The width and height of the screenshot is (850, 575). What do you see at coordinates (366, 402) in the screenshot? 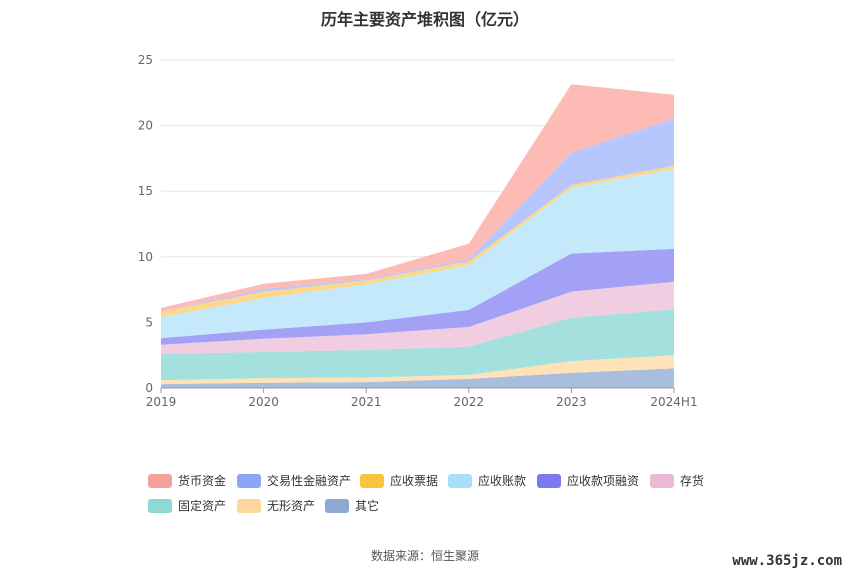
I see `x-tick-label: 2021` at bounding box center [366, 402].